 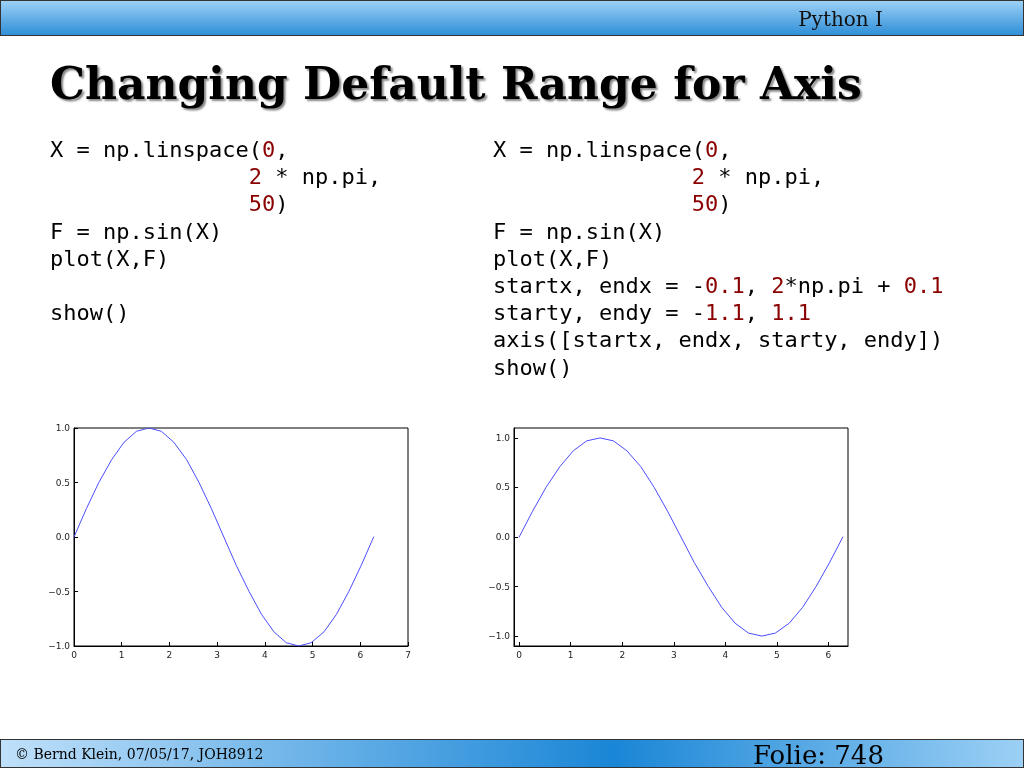 I want to click on text: X = np.linspace(0, 2 * np.pi, 50) F = np.sin(X) plot(X,F) show(), so click(x=216, y=231).